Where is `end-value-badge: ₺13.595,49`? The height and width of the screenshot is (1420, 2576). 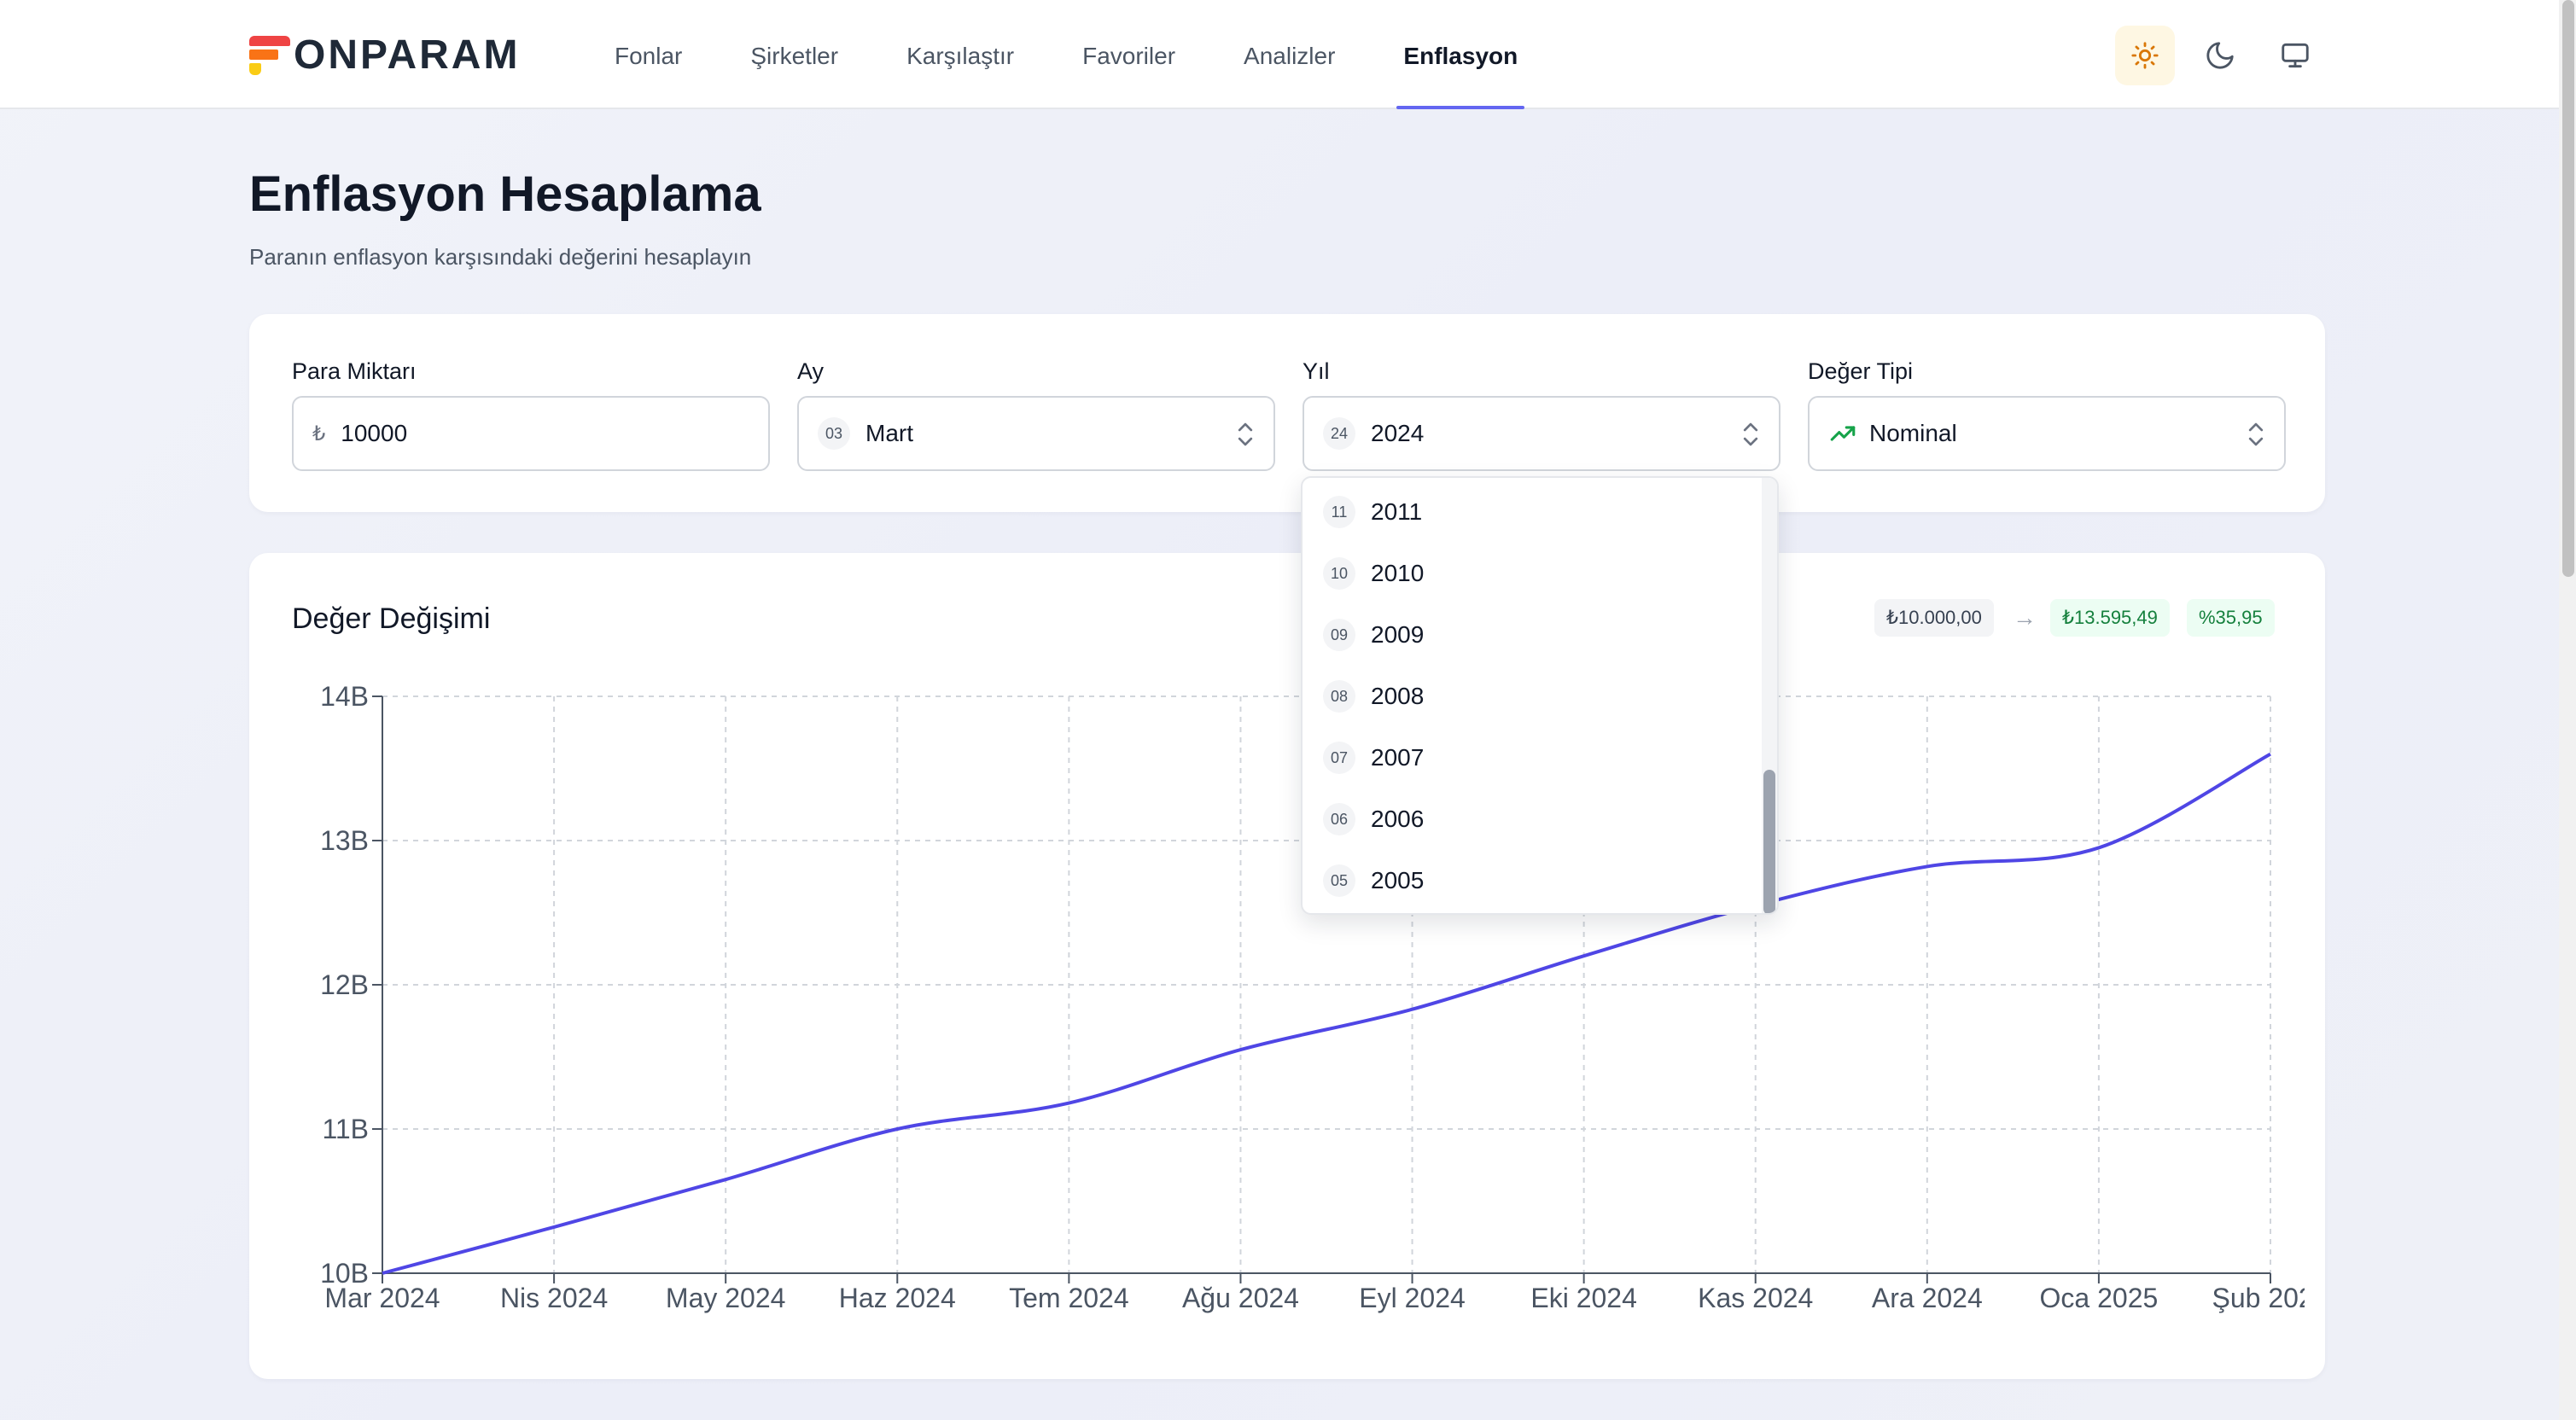
end-value-badge: ₺13.595,49 is located at coordinates (2110, 618).